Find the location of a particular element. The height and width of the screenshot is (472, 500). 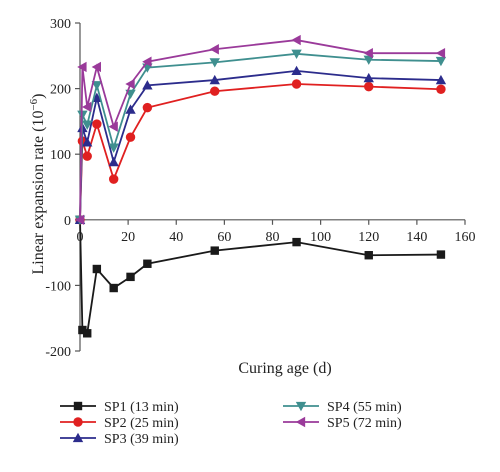

x-tick-label: 100 is located at coordinates (320, 237).